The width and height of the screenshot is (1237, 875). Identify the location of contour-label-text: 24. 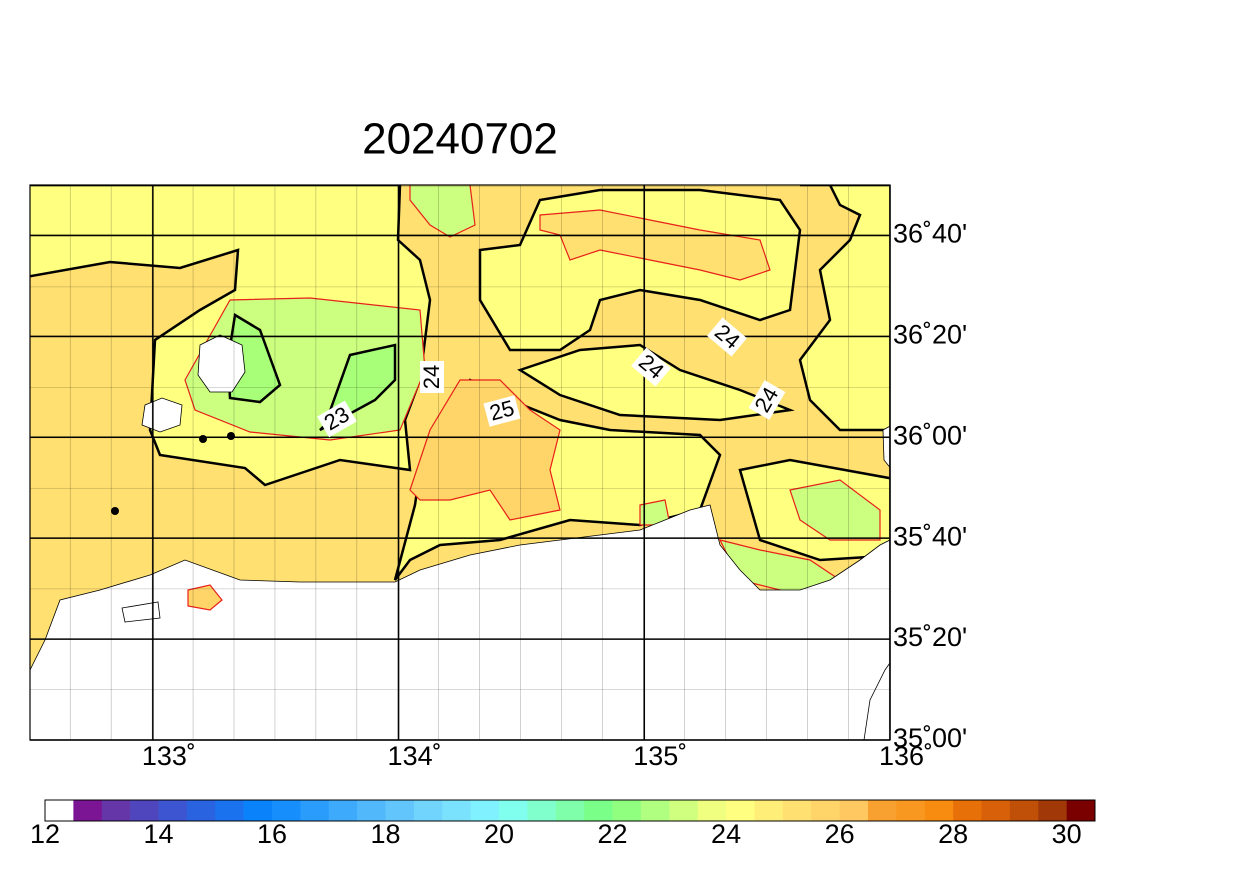
(431, 377).